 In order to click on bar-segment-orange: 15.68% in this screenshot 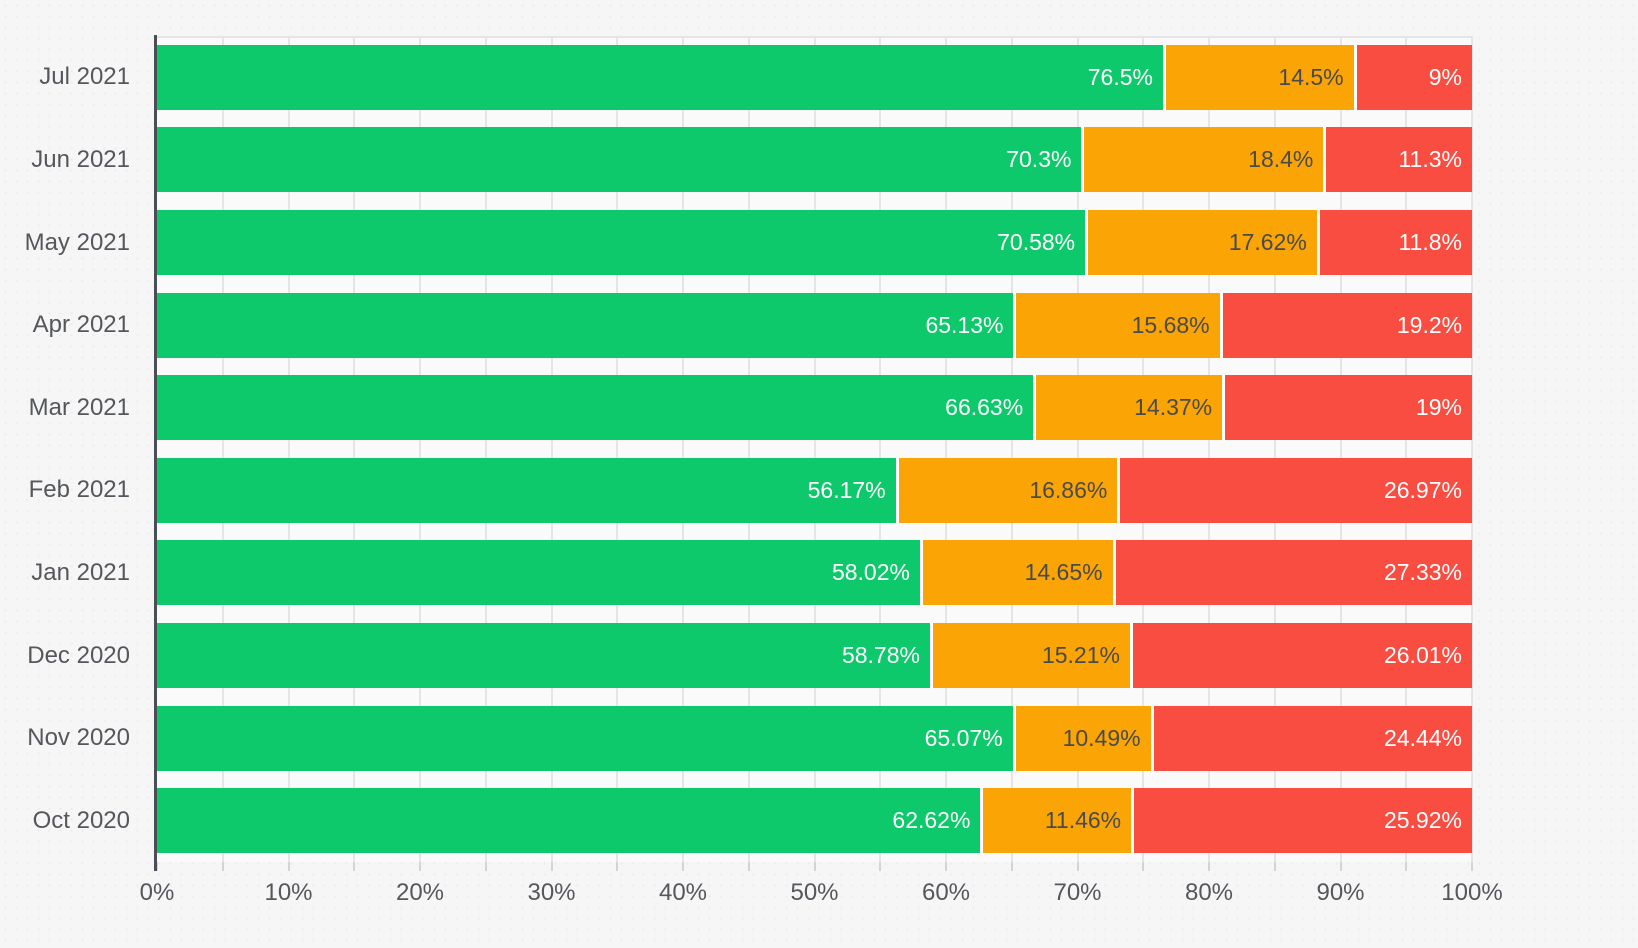, I will do `click(1116, 325)`.